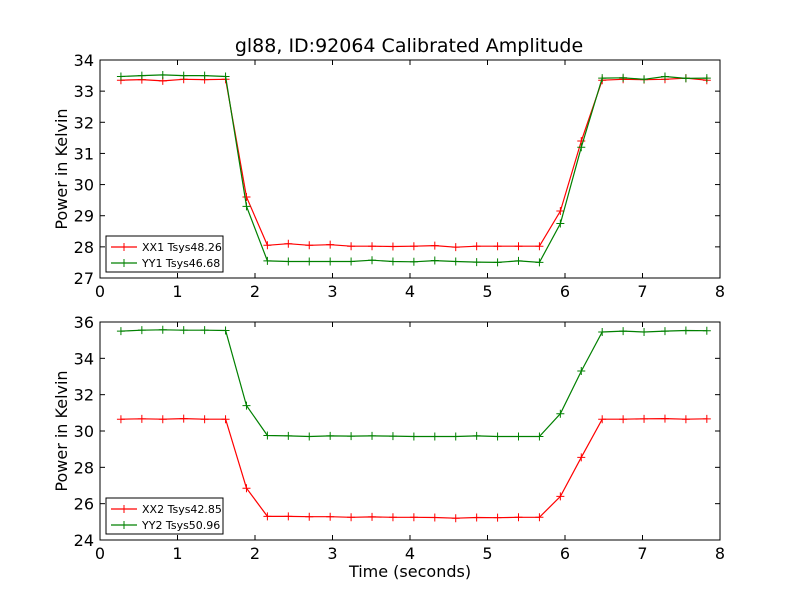 The width and height of the screenshot is (800, 600). Describe the element at coordinates (164, 516) in the screenshot. I see `legend-box` at that location.